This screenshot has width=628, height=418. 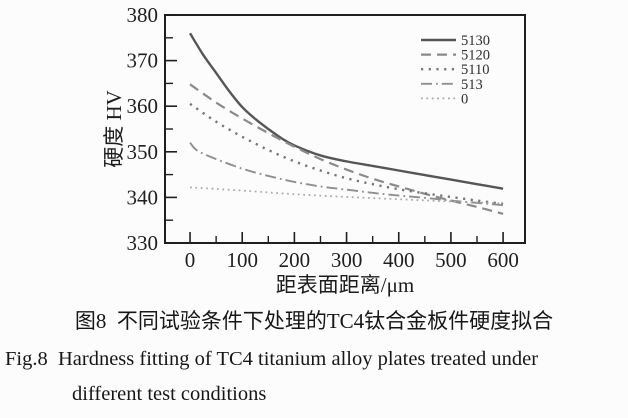 What do you see at coordinates (114, 129) in the screenshot?
I see `y-axis-label: 硬度 HV` at bounding box center [114, 129].